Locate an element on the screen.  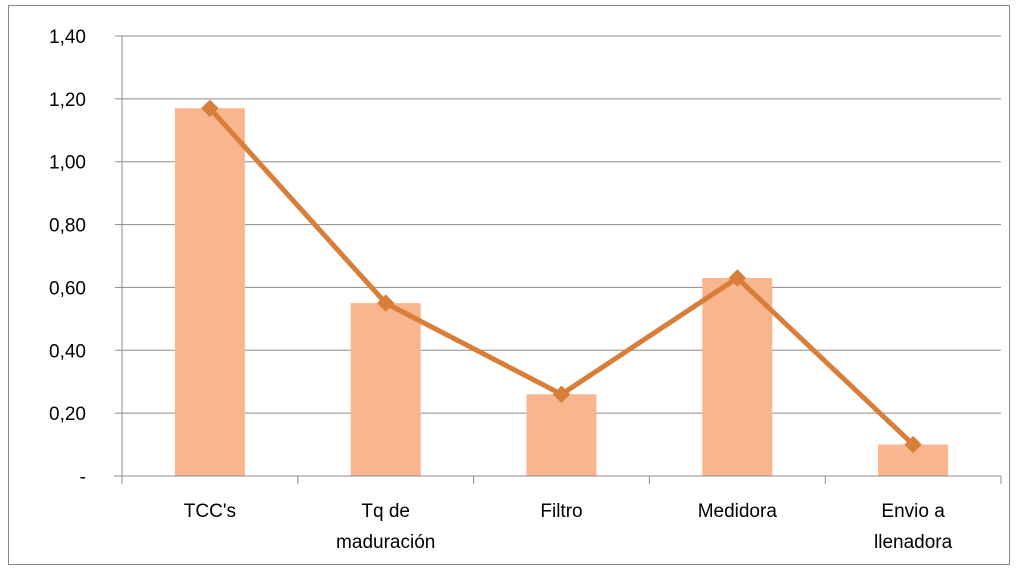
x-tick-label: Envio a is located at coordinates (913, 511).